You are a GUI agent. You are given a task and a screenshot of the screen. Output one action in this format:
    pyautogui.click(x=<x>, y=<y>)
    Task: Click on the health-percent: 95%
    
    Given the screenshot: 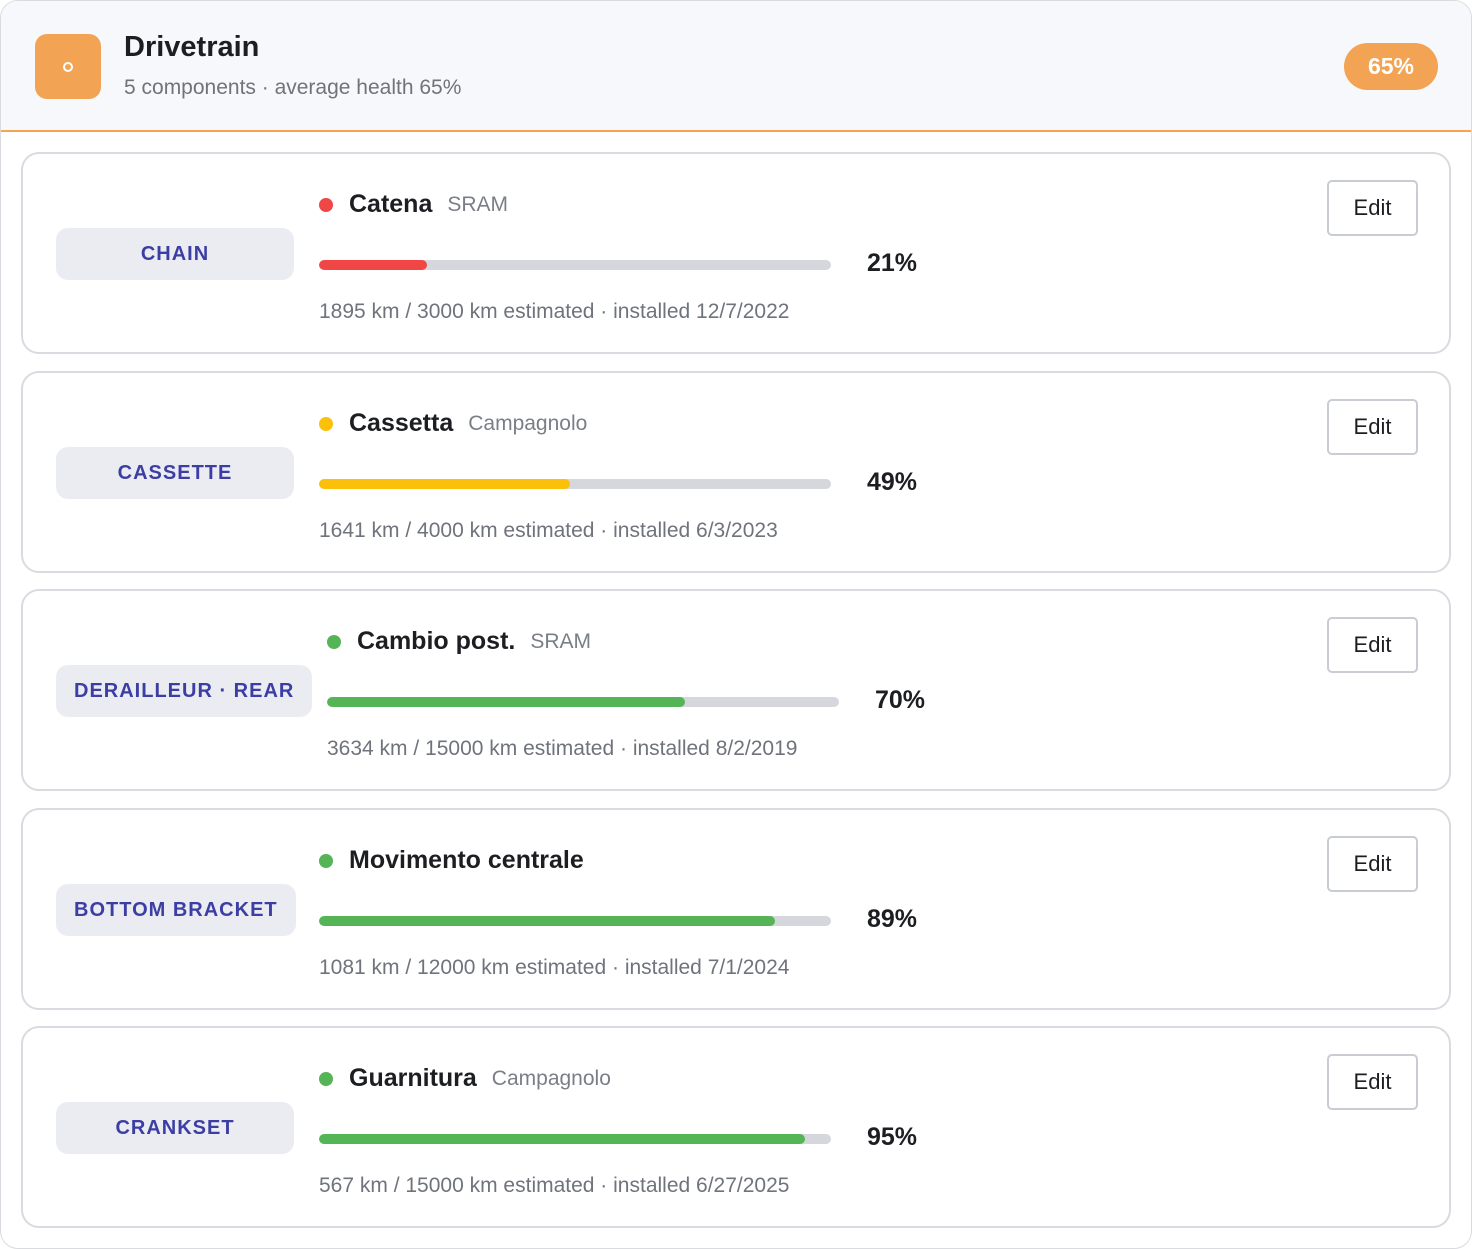 What is the action you would take?
    pyautogui.click(x=892, y=1137)
    